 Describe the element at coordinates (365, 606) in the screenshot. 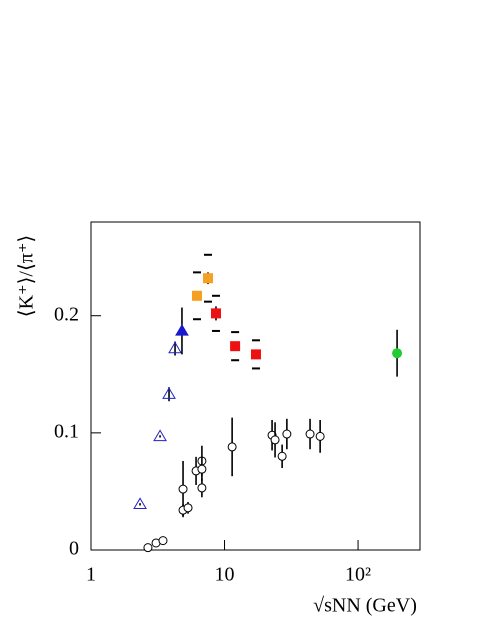

I see `x-axis-label: √sNN (GeV)` at that location.